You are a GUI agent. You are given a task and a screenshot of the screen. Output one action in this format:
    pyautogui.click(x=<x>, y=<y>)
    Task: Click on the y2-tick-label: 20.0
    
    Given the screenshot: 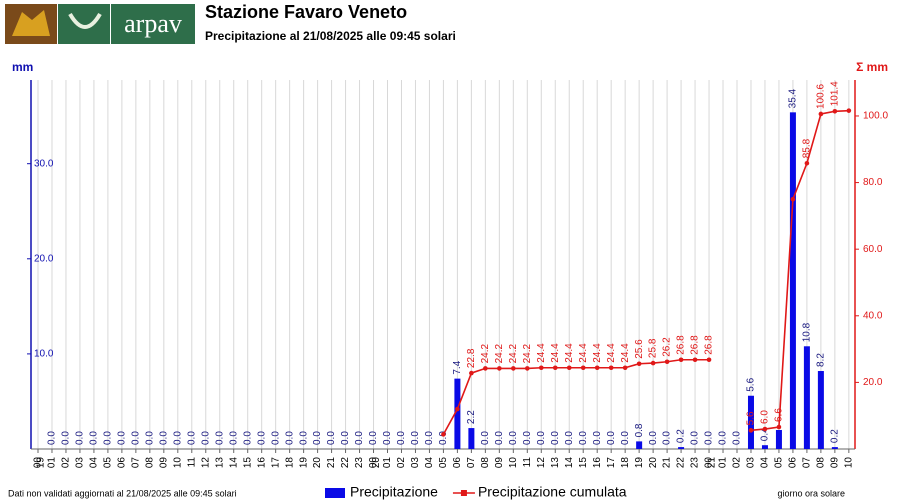 What is the action you would take?
    pyautogui.click(x=873, y=382)
    